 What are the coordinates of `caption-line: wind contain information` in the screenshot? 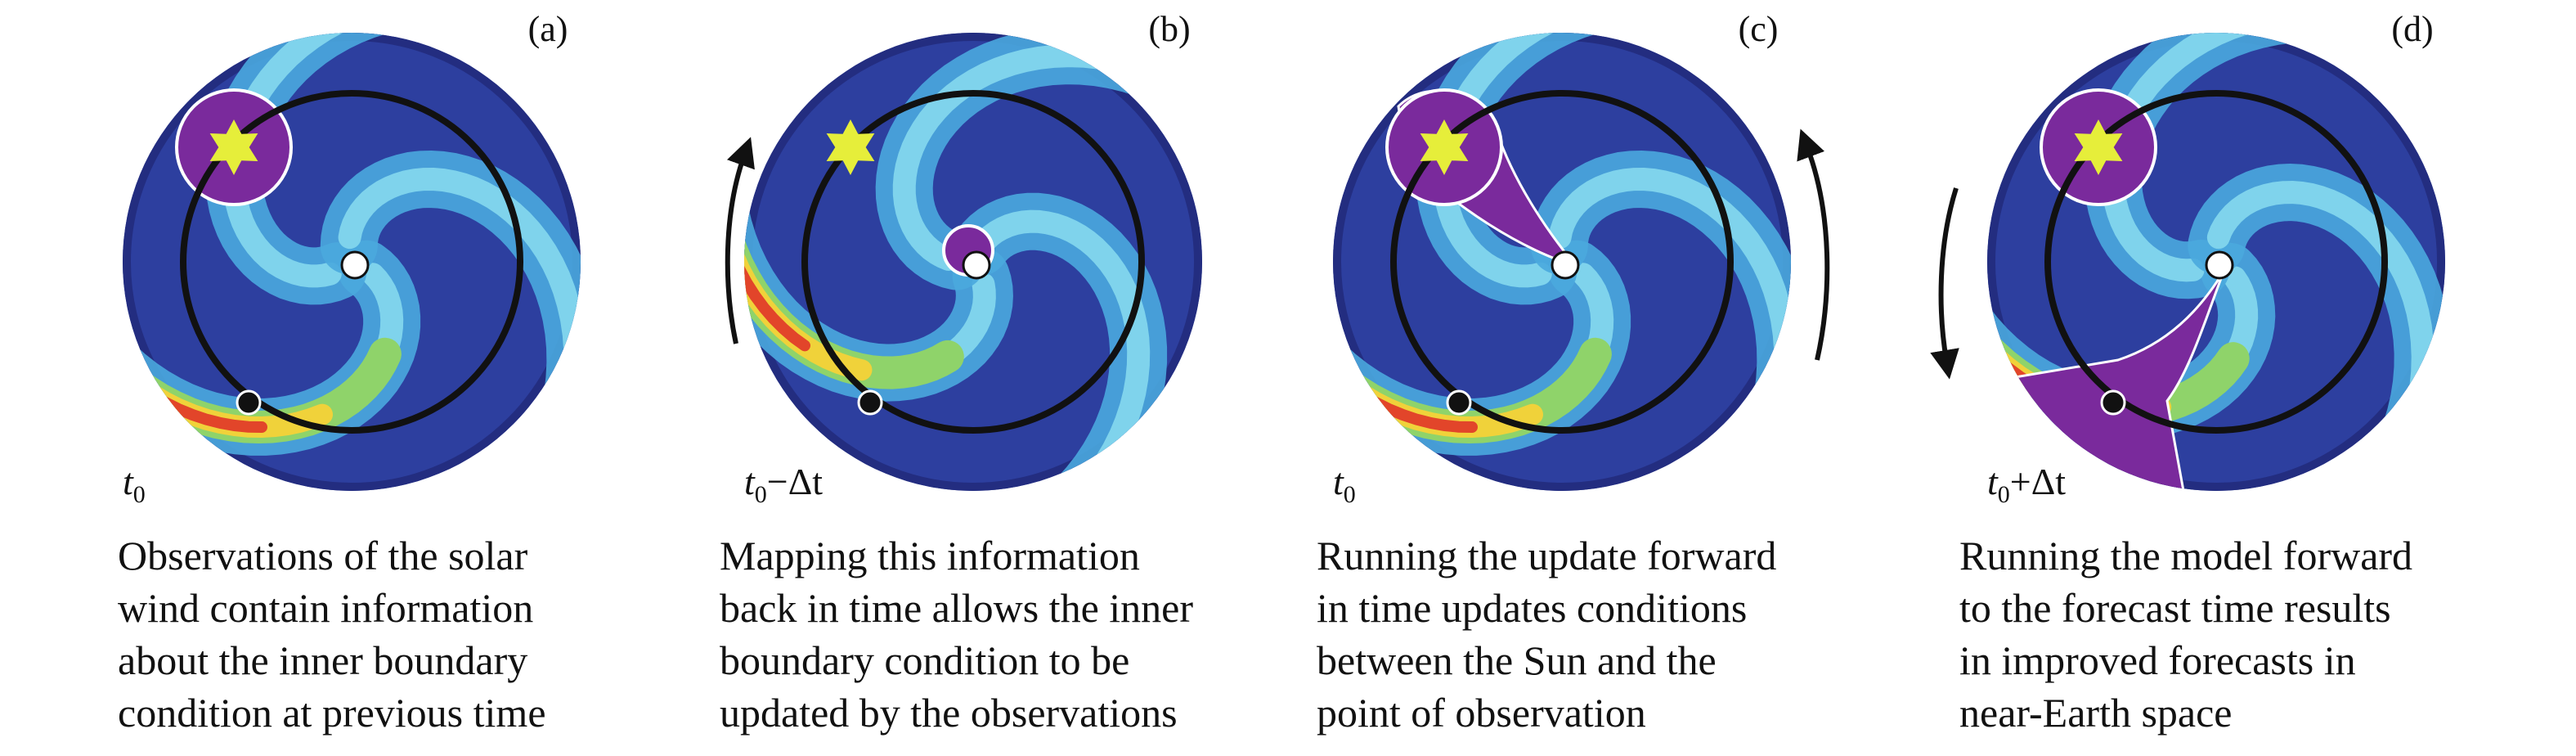 It's located at (325, 608).